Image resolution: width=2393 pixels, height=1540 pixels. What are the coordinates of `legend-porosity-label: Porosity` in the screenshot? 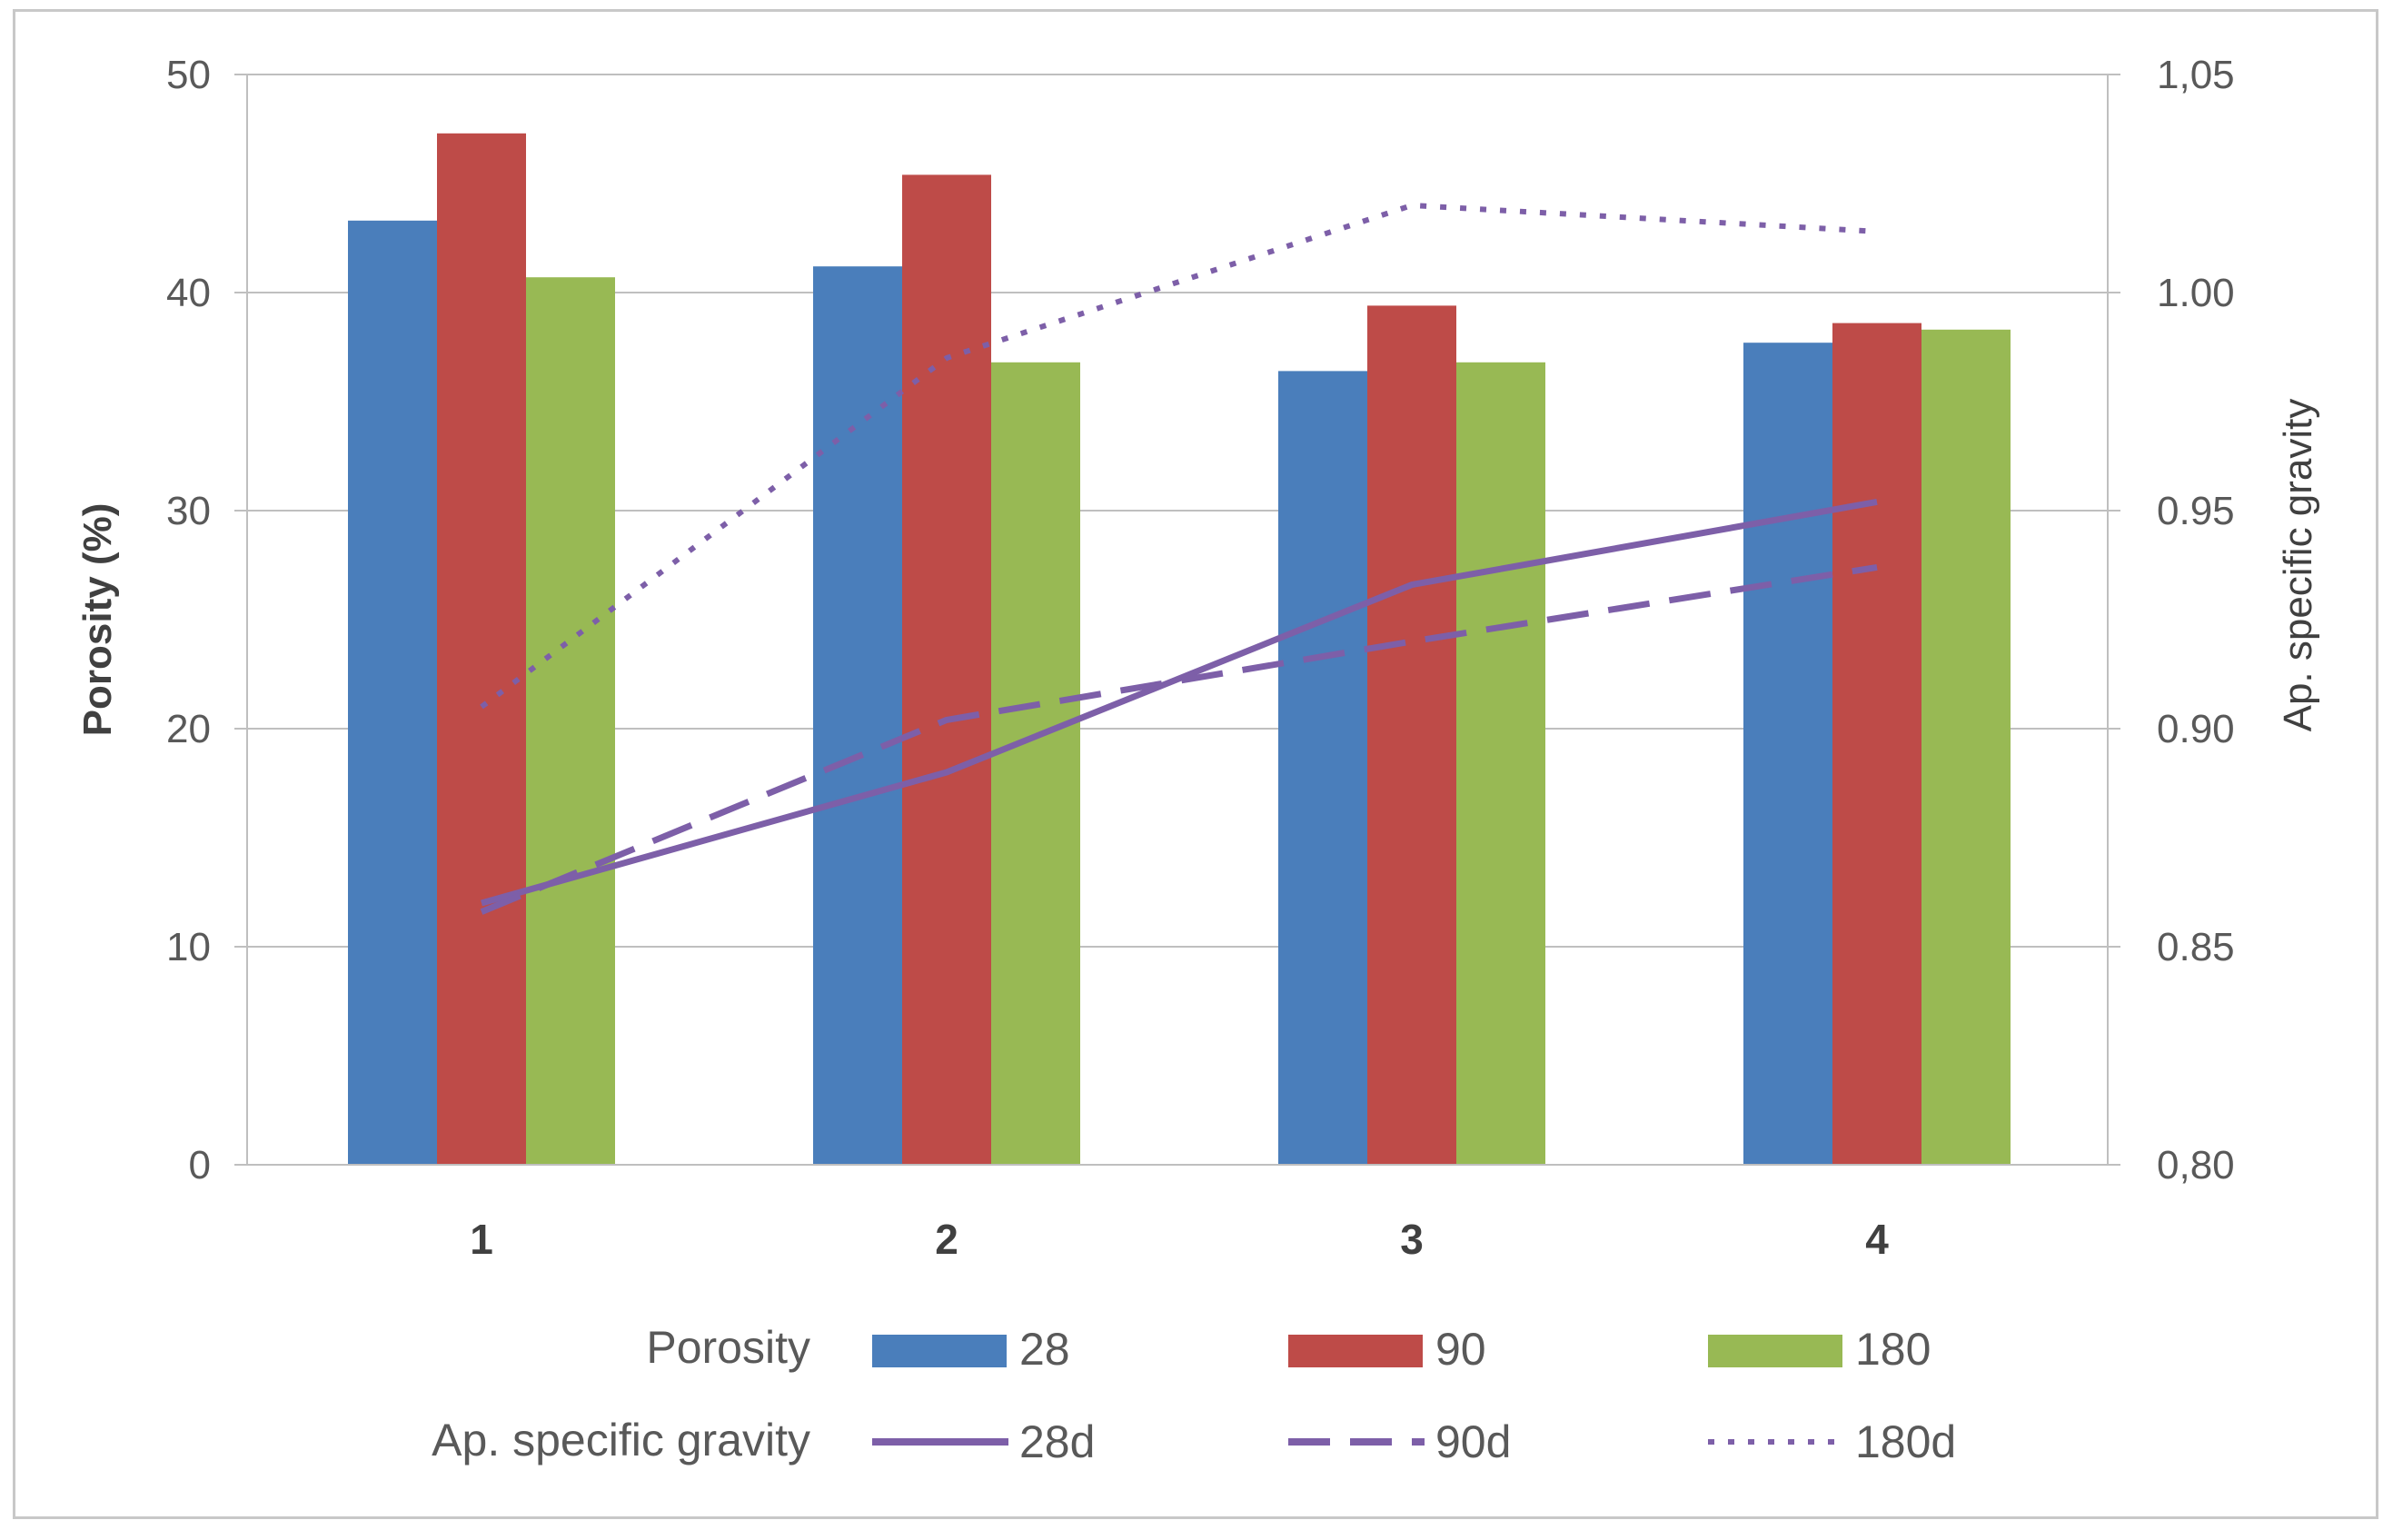 It's located at (728, 1347).